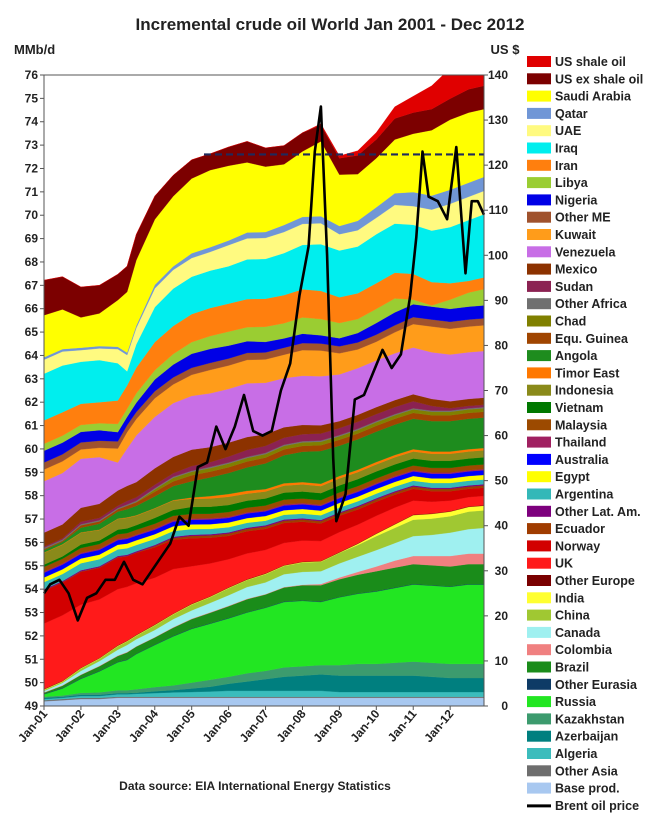 This screenshot has height=831, width=666. I want to click on legend-item: Other Africa, so click(577, 304).